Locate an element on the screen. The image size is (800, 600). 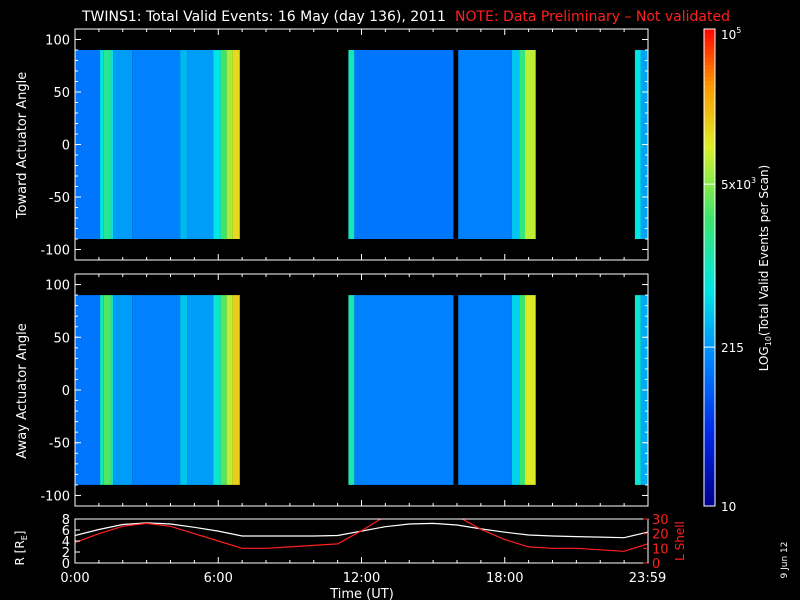
lshell-axis-title: L Shell is located at coordinates (680, 541).